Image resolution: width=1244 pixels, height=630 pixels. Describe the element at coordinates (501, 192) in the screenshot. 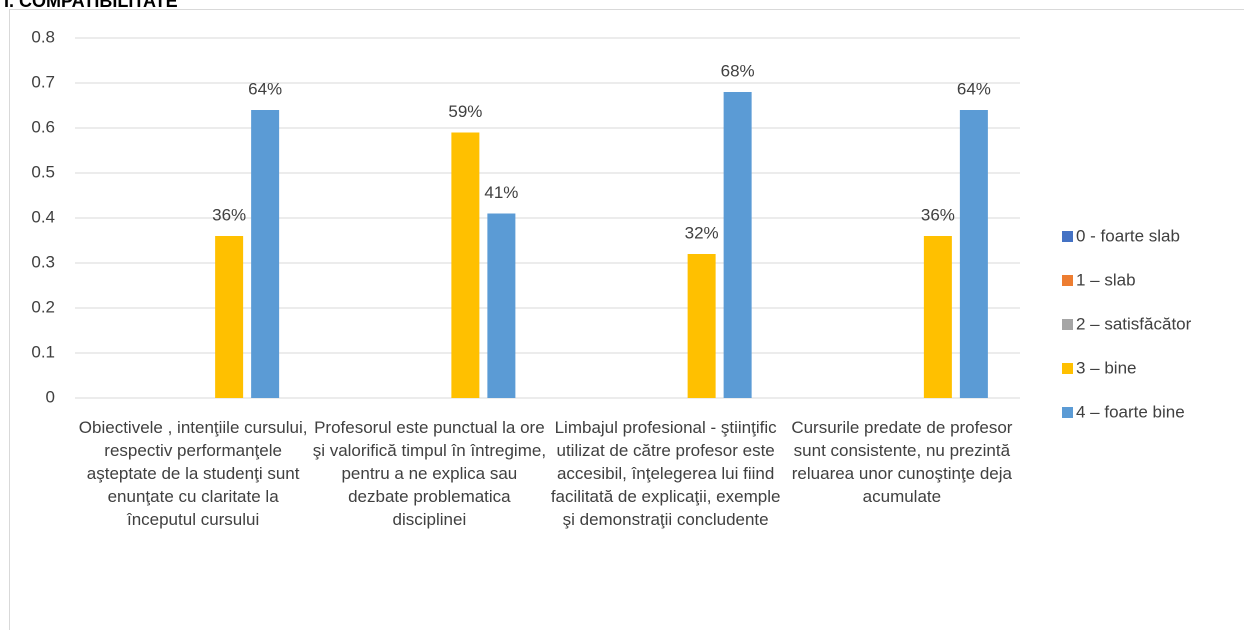

I see `data-label: 41%` at that location.